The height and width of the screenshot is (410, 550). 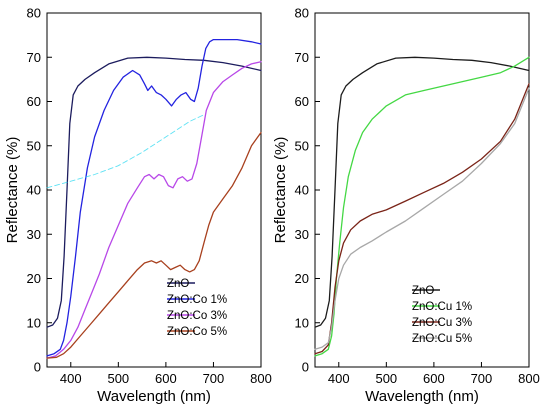 What do you see at coordinates (442, 323) in the screenshot?
I see `legend-label: ZnO:Cu 3%` at bounding box center [442, 323].